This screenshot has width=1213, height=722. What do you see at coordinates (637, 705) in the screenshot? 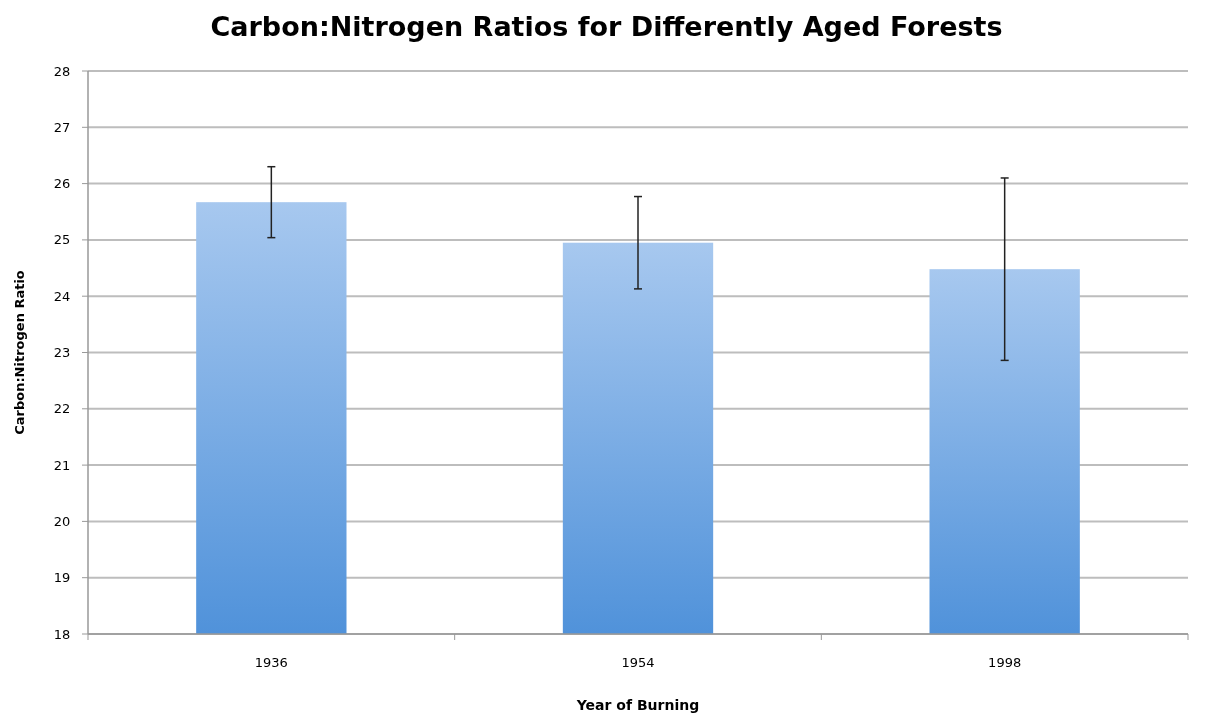
I see `x-axis-title: Year of Burning` at bounding box center [637, 705].